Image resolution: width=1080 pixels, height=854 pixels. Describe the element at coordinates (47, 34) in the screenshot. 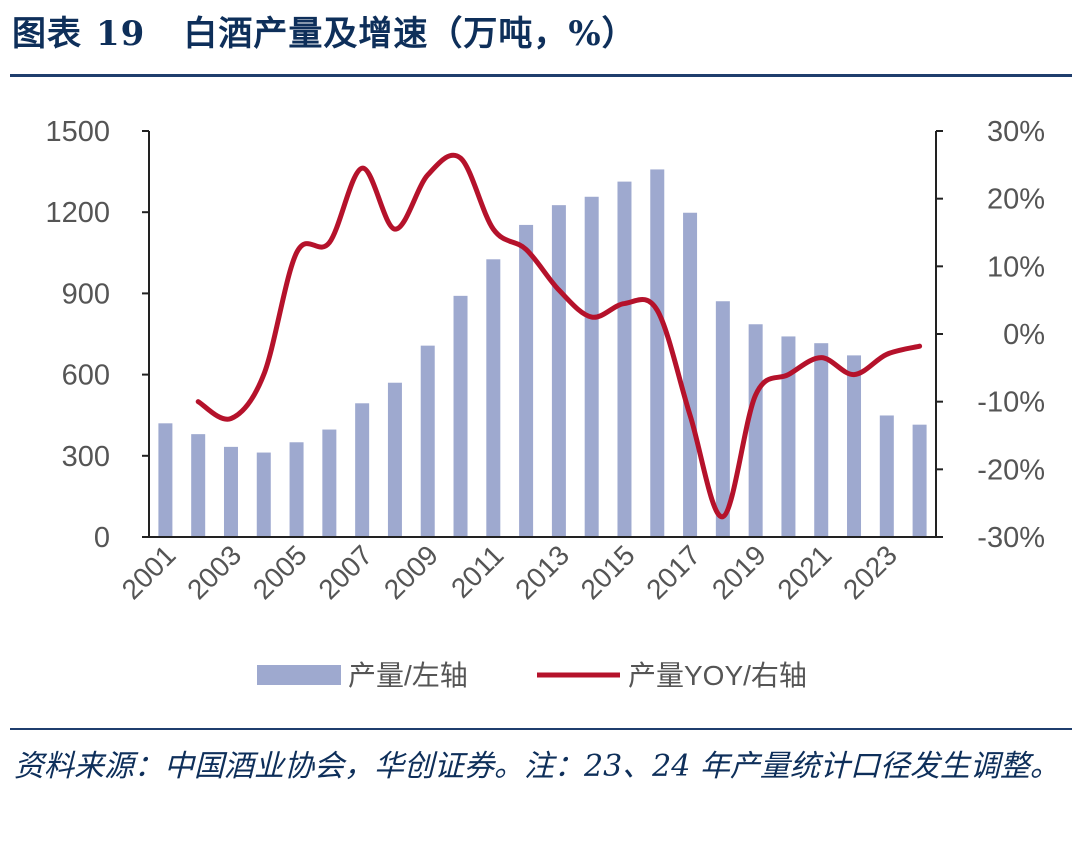

I see `figure-label: 图表` at that location.